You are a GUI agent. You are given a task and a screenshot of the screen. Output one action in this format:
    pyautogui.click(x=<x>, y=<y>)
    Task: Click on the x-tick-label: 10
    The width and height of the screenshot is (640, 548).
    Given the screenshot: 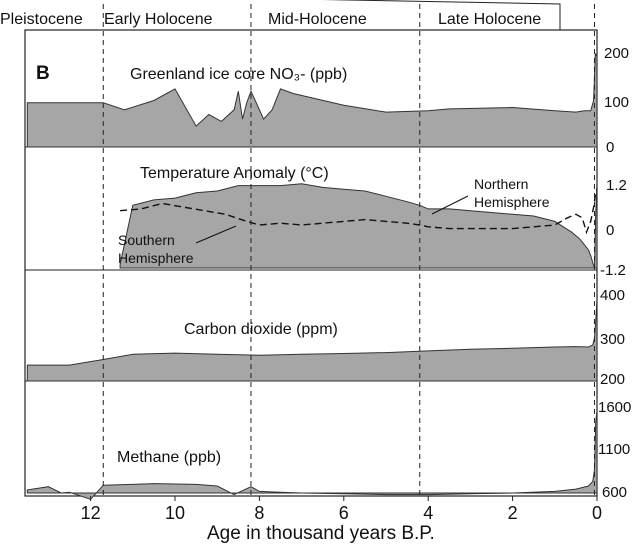 What is the action you would take?
    pyautogui.click(x=175, y=513)
    